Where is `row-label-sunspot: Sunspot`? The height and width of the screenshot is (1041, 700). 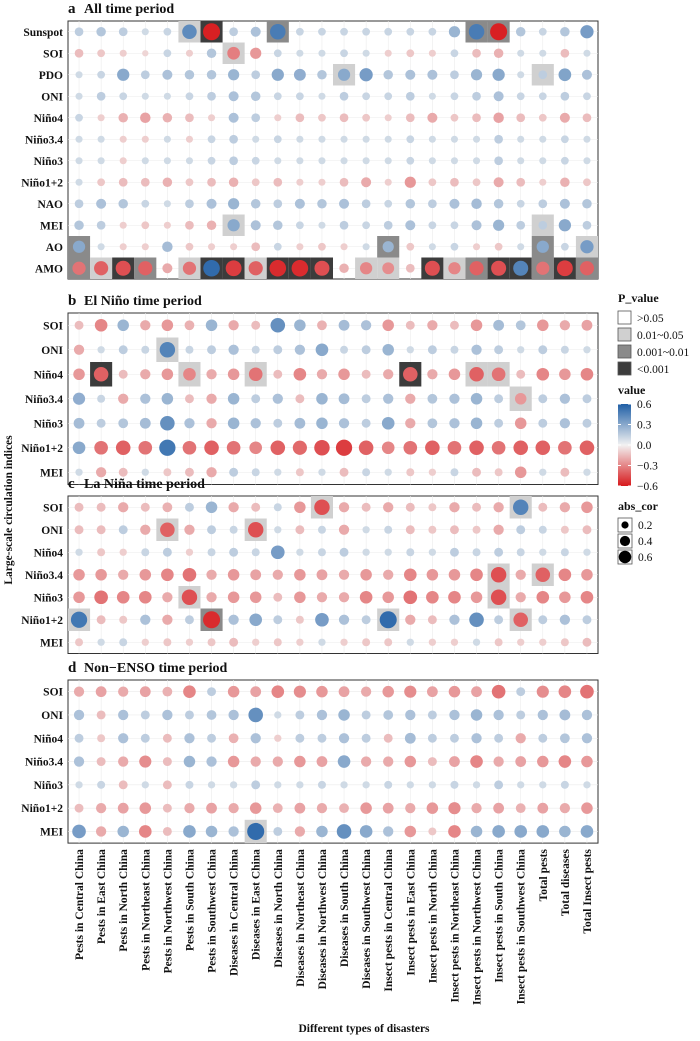
row-label-sunspot: Sunspot is located at coordinates (43, 33).